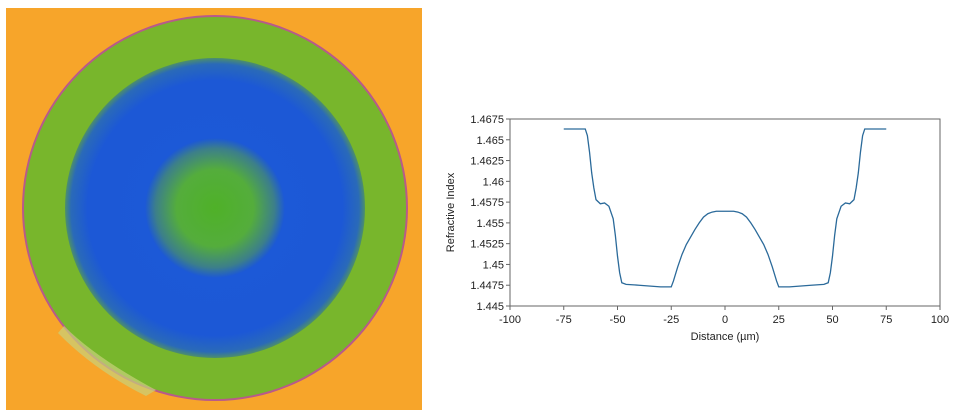  Describe the element at coordinates (107, 361) in the screenshot. I see `cladding-defect` at that location.